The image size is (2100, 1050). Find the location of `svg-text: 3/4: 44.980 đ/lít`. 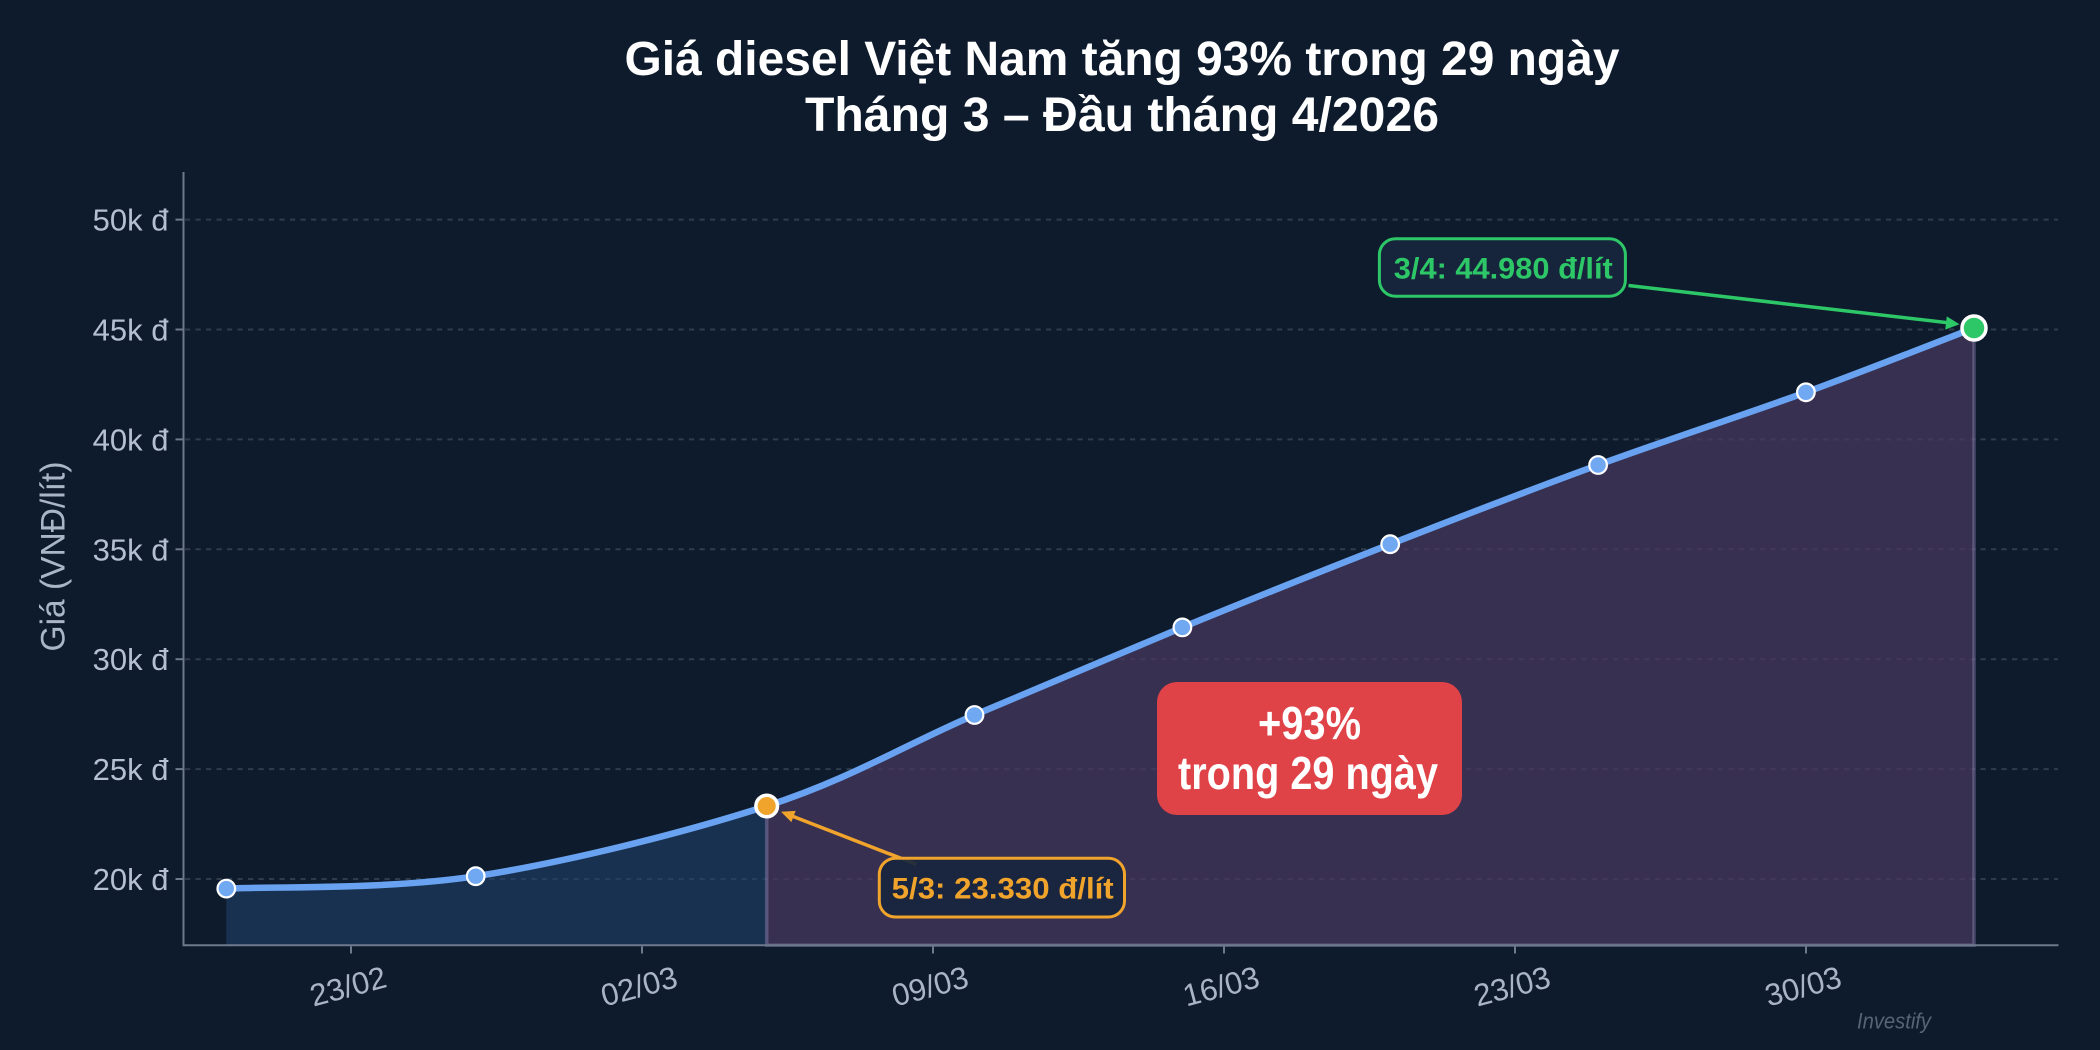

svg-text: 3/4: 44.980 đ/lít is located at coordinates (1503, 269).